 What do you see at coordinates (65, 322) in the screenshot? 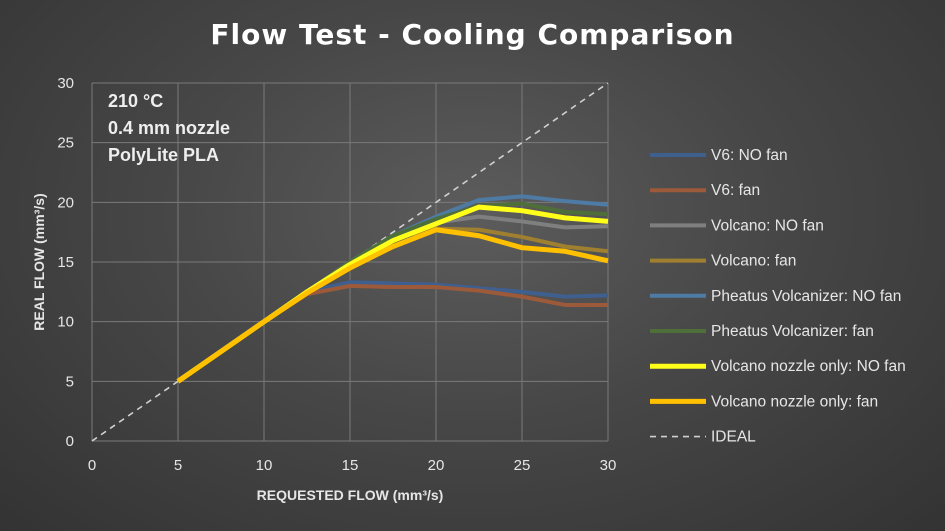
I see `y-tick-label-2: 10` at bounding box center [65, 322].